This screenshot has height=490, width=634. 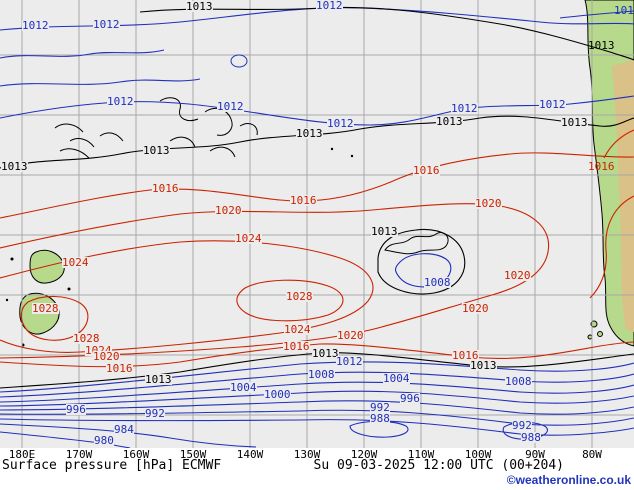 What do you see at coordinates (317, 185) in the screenshot?
I see `isobar-1016-north` at bounding box center [317, 185].